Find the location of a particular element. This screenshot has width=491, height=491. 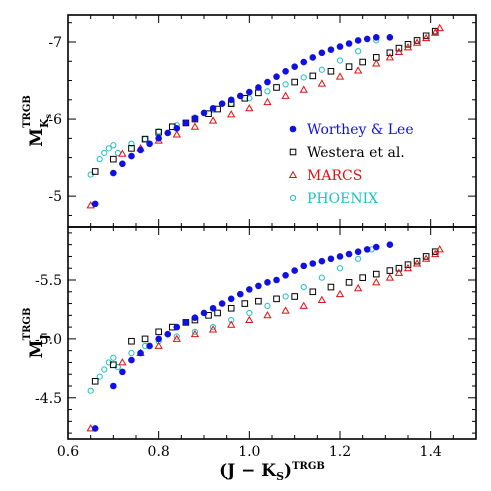

top-y-axis-sup: TRGB is located at coordinates (27, 111).